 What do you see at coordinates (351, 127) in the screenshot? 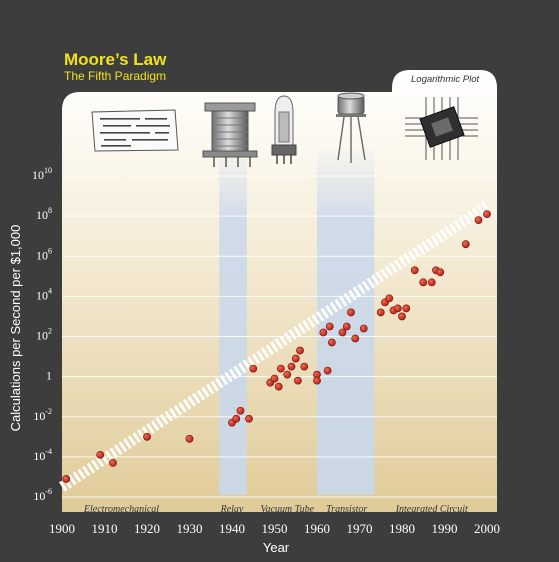
I see `transistor-icon` at bounding box center [351, 127].